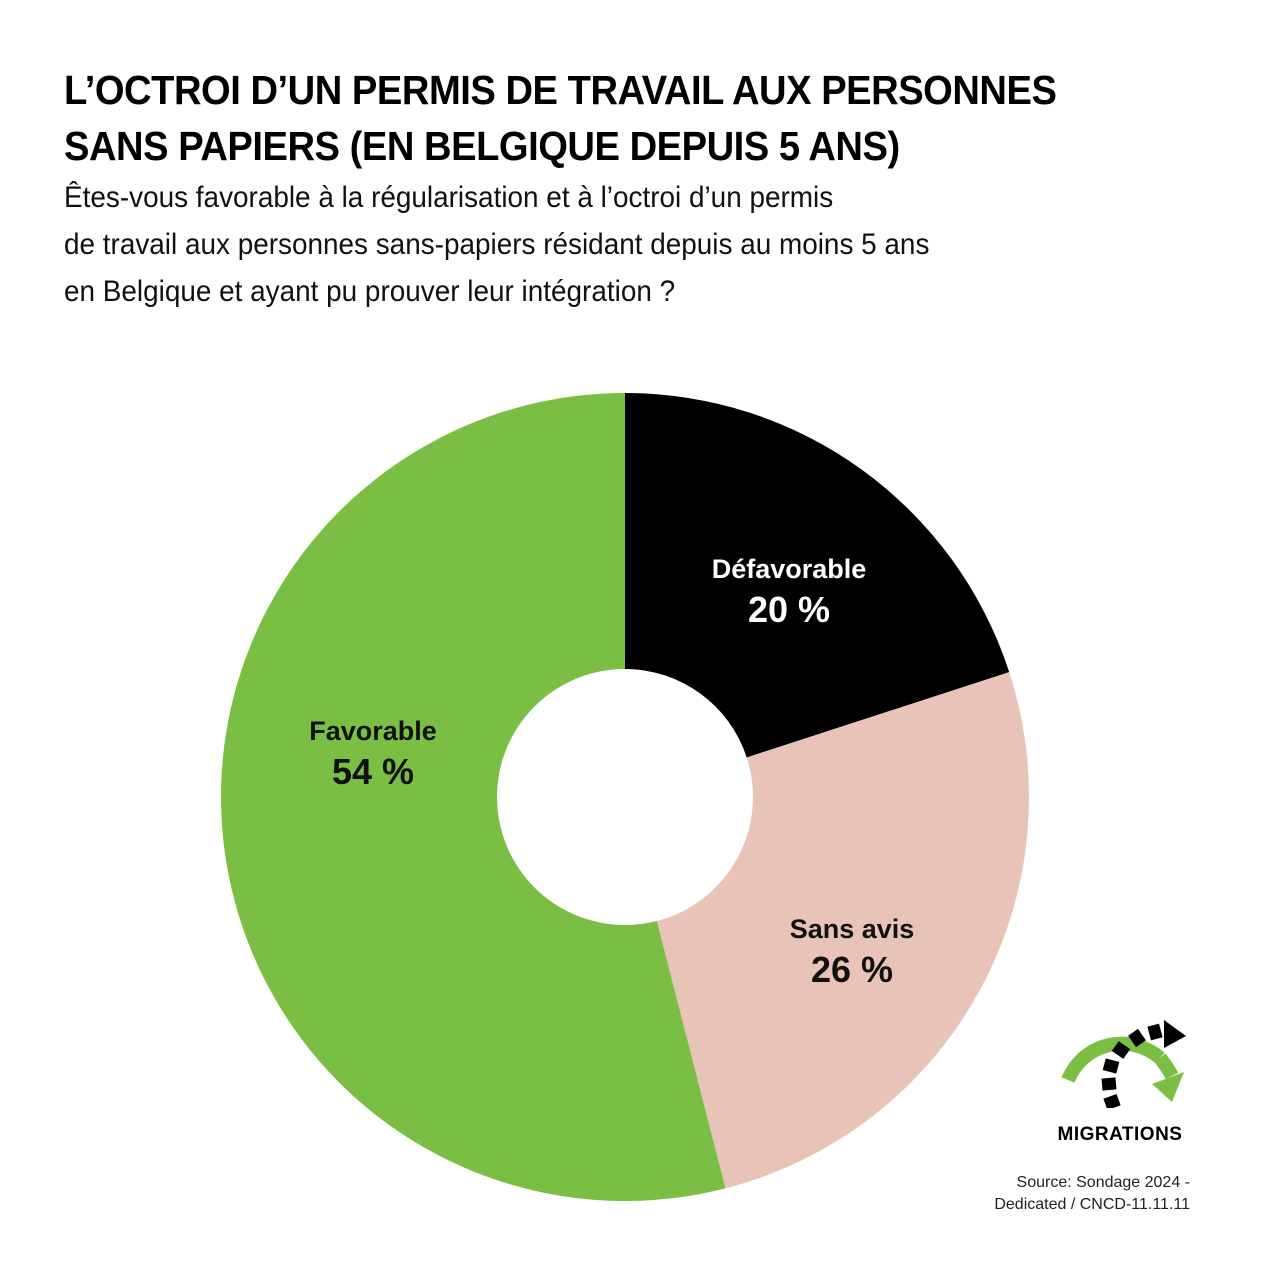 The width and height of the screenshot is (1280, 1280). Describe the element at coordinates (482, 146) in the screenshot. I see `chart-title-line-2: SANS PAPIERS (EN BELGIQUE DEPUIS 5 ANS)` at that location.